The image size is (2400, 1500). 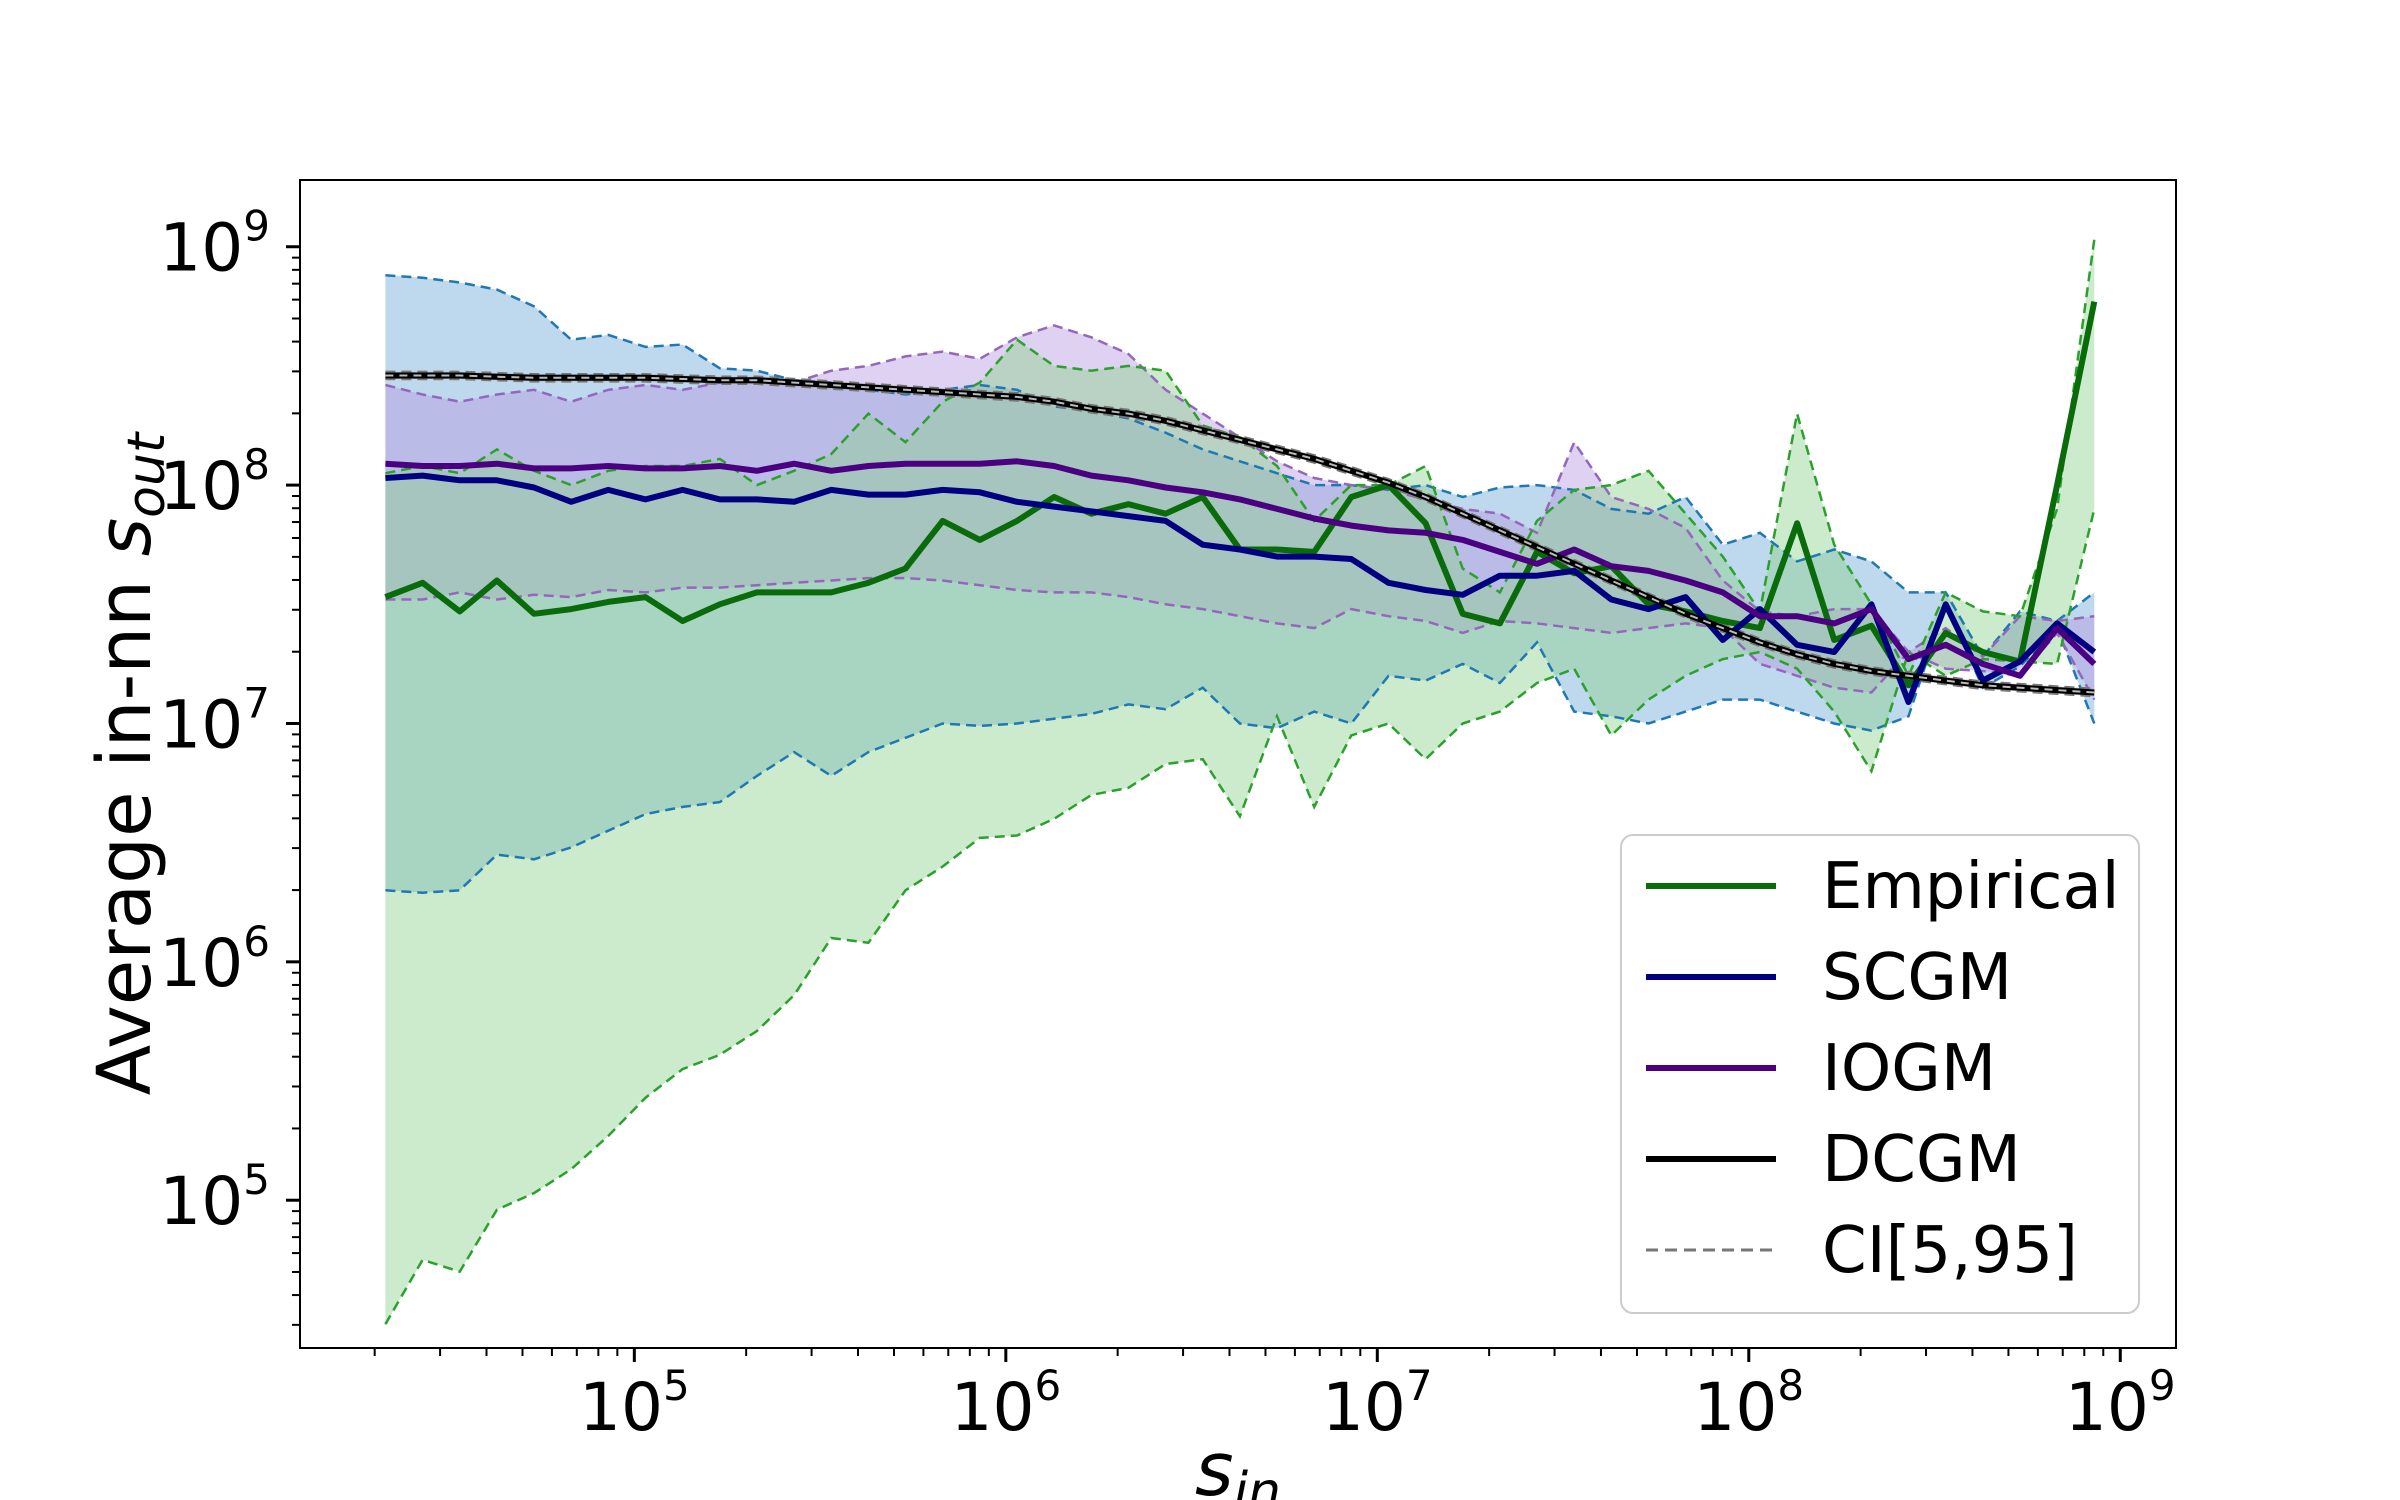 I want to click on ci-lower-line-scgm, so click(x=1240, y=747).